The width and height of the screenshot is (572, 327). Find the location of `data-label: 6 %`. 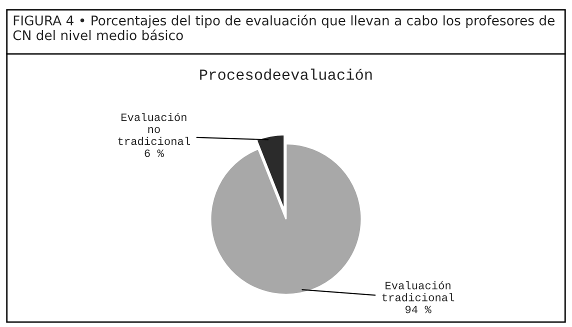

data-label: 6 % is located at coordinates (154, 153).